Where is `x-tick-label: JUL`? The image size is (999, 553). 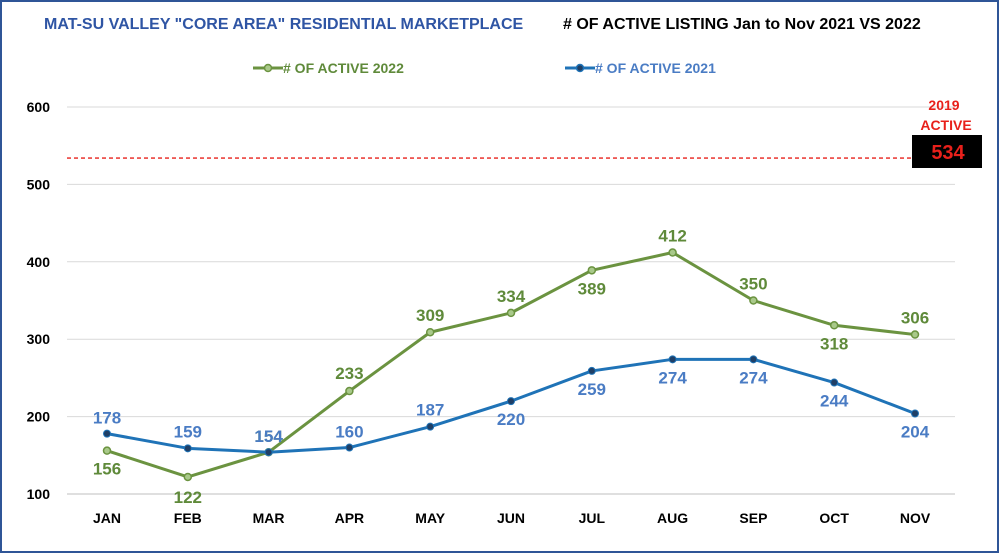 x-tick-label: JUL is located at coordinates (592, 518).